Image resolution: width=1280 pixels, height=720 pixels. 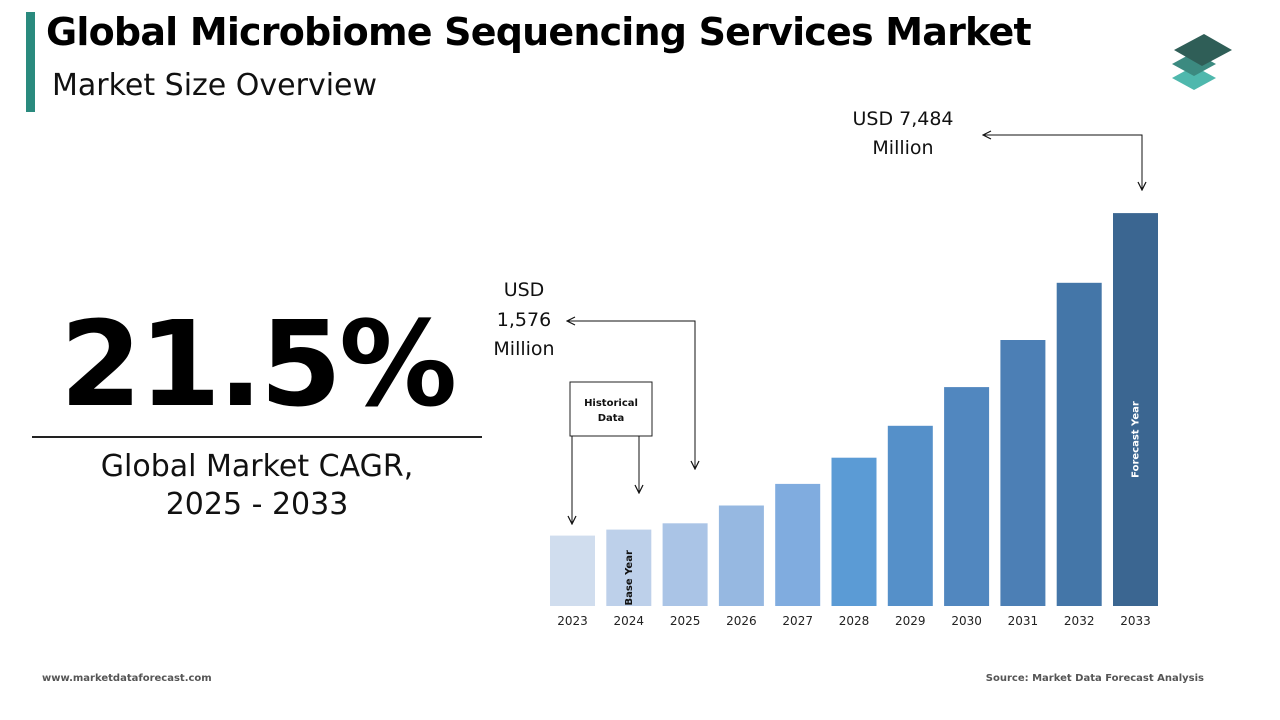 I want to click on title-accent-bar, so click(x=30, y=62).